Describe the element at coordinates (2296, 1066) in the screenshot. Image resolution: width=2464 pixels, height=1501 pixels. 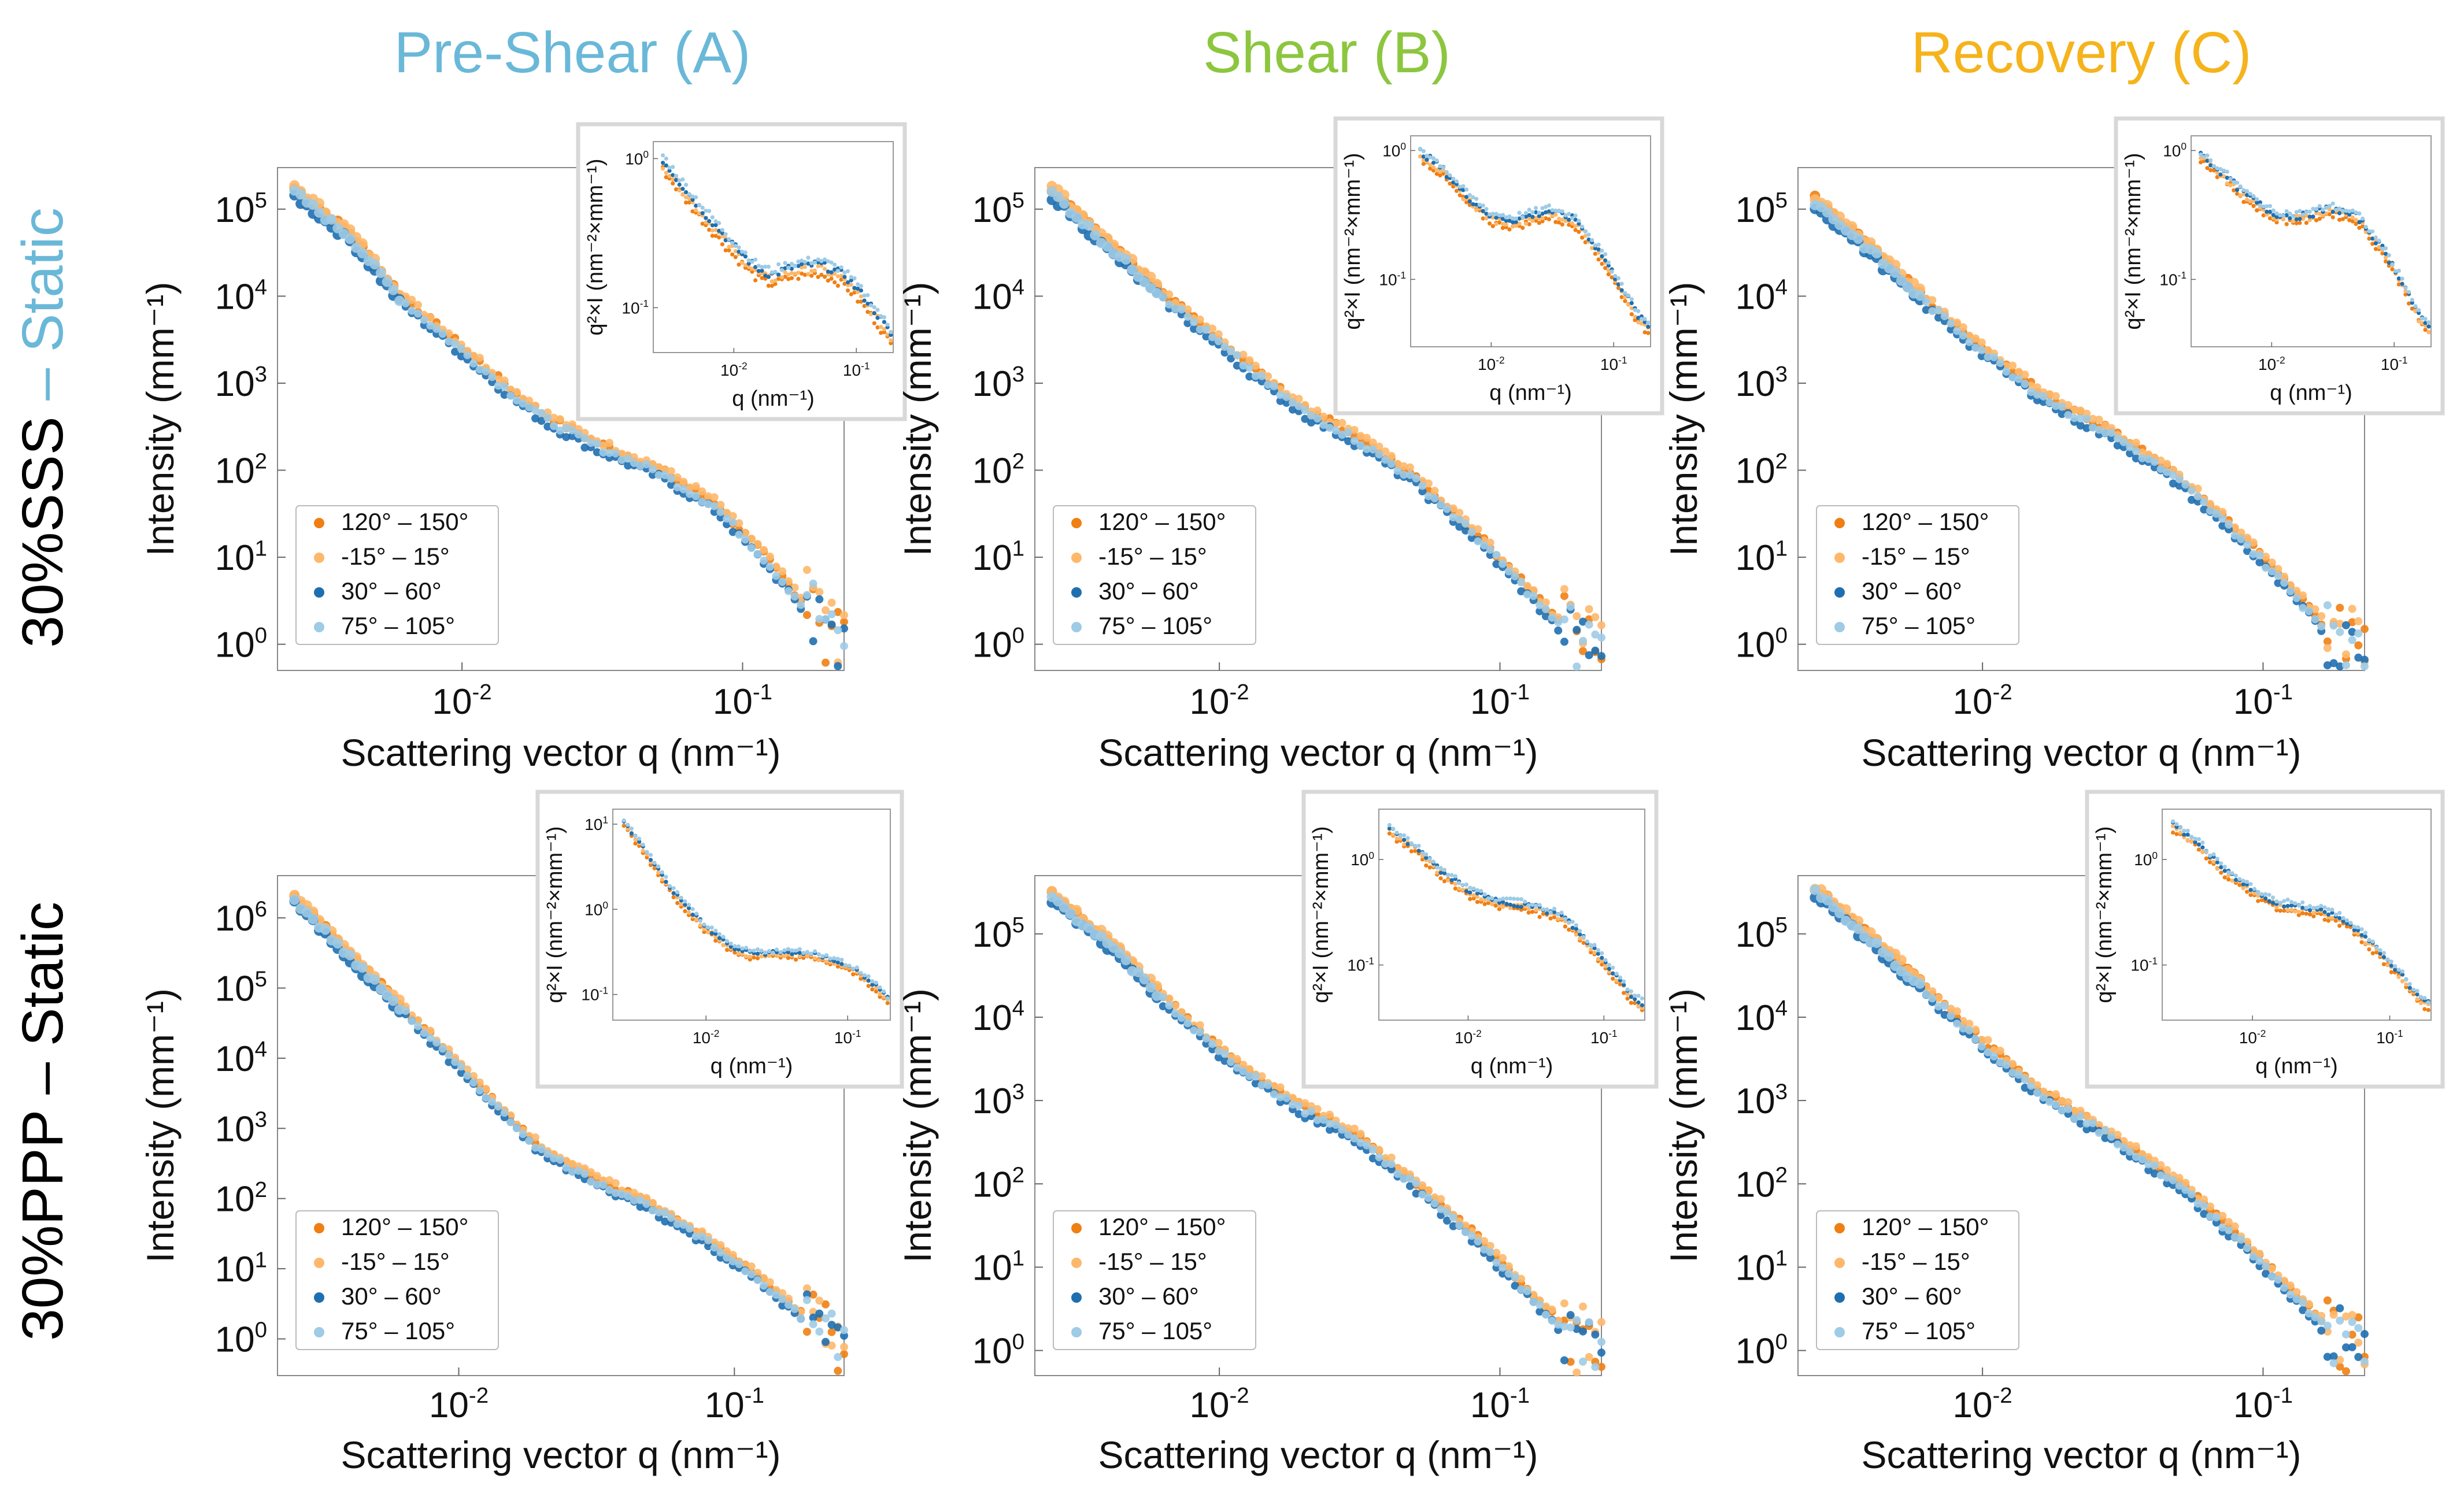
I see `inset-x-axis-label: q (nm⁻¹)` at that location.